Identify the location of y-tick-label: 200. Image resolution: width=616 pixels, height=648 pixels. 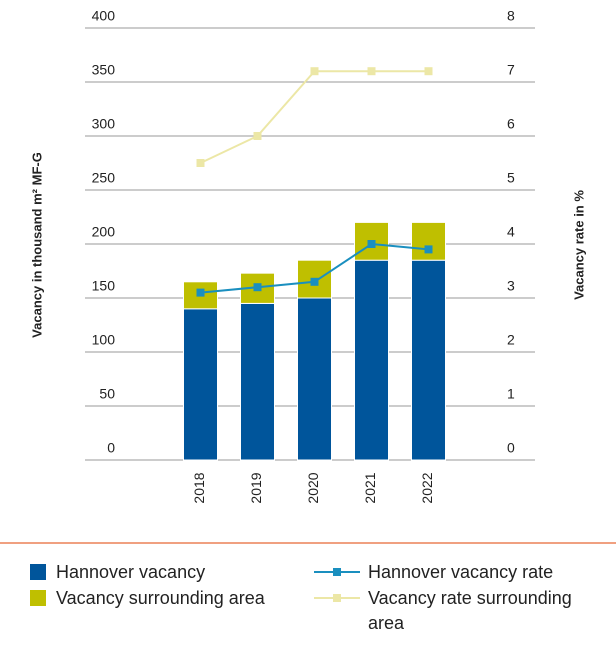
(104, 232).